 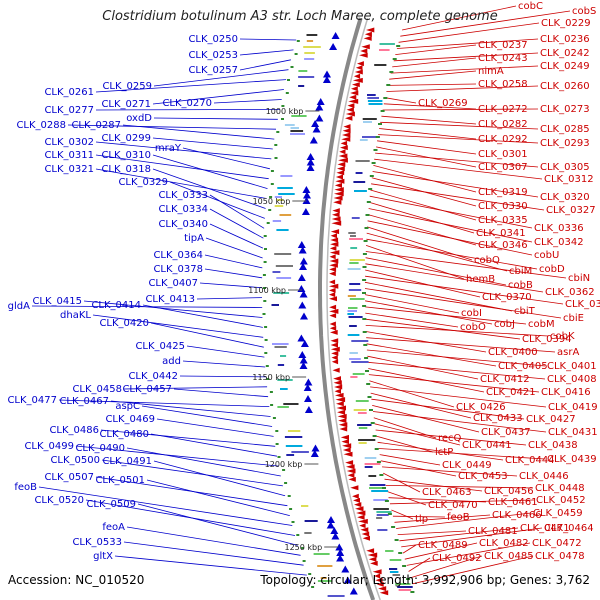 What do you see at coordinates (69, 142) in the screenshot?
I see `left-gene-label: CLK_0302` at bounding box center [69, 142].